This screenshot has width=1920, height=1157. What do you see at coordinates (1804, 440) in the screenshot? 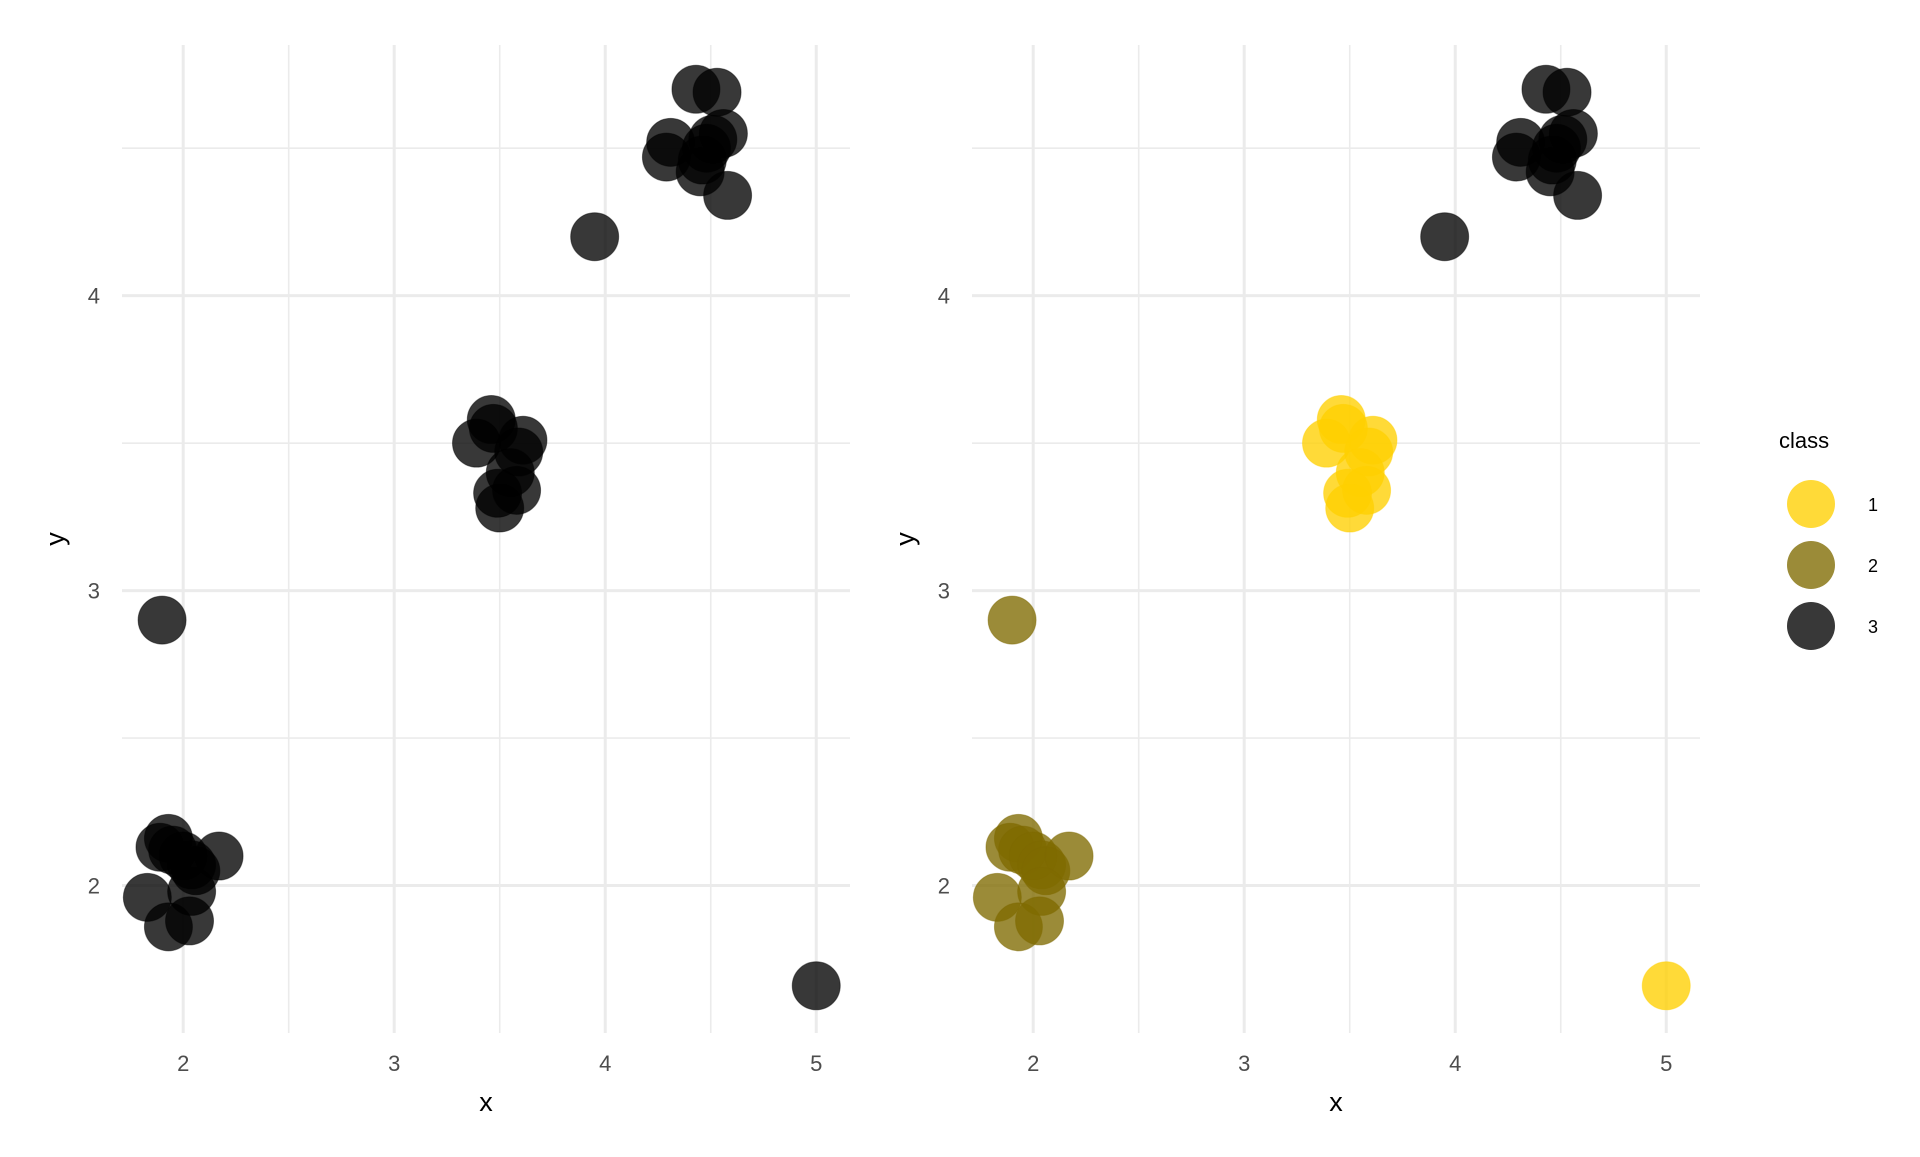
I see `legend-title: class` at bounding box center [1804, 440].